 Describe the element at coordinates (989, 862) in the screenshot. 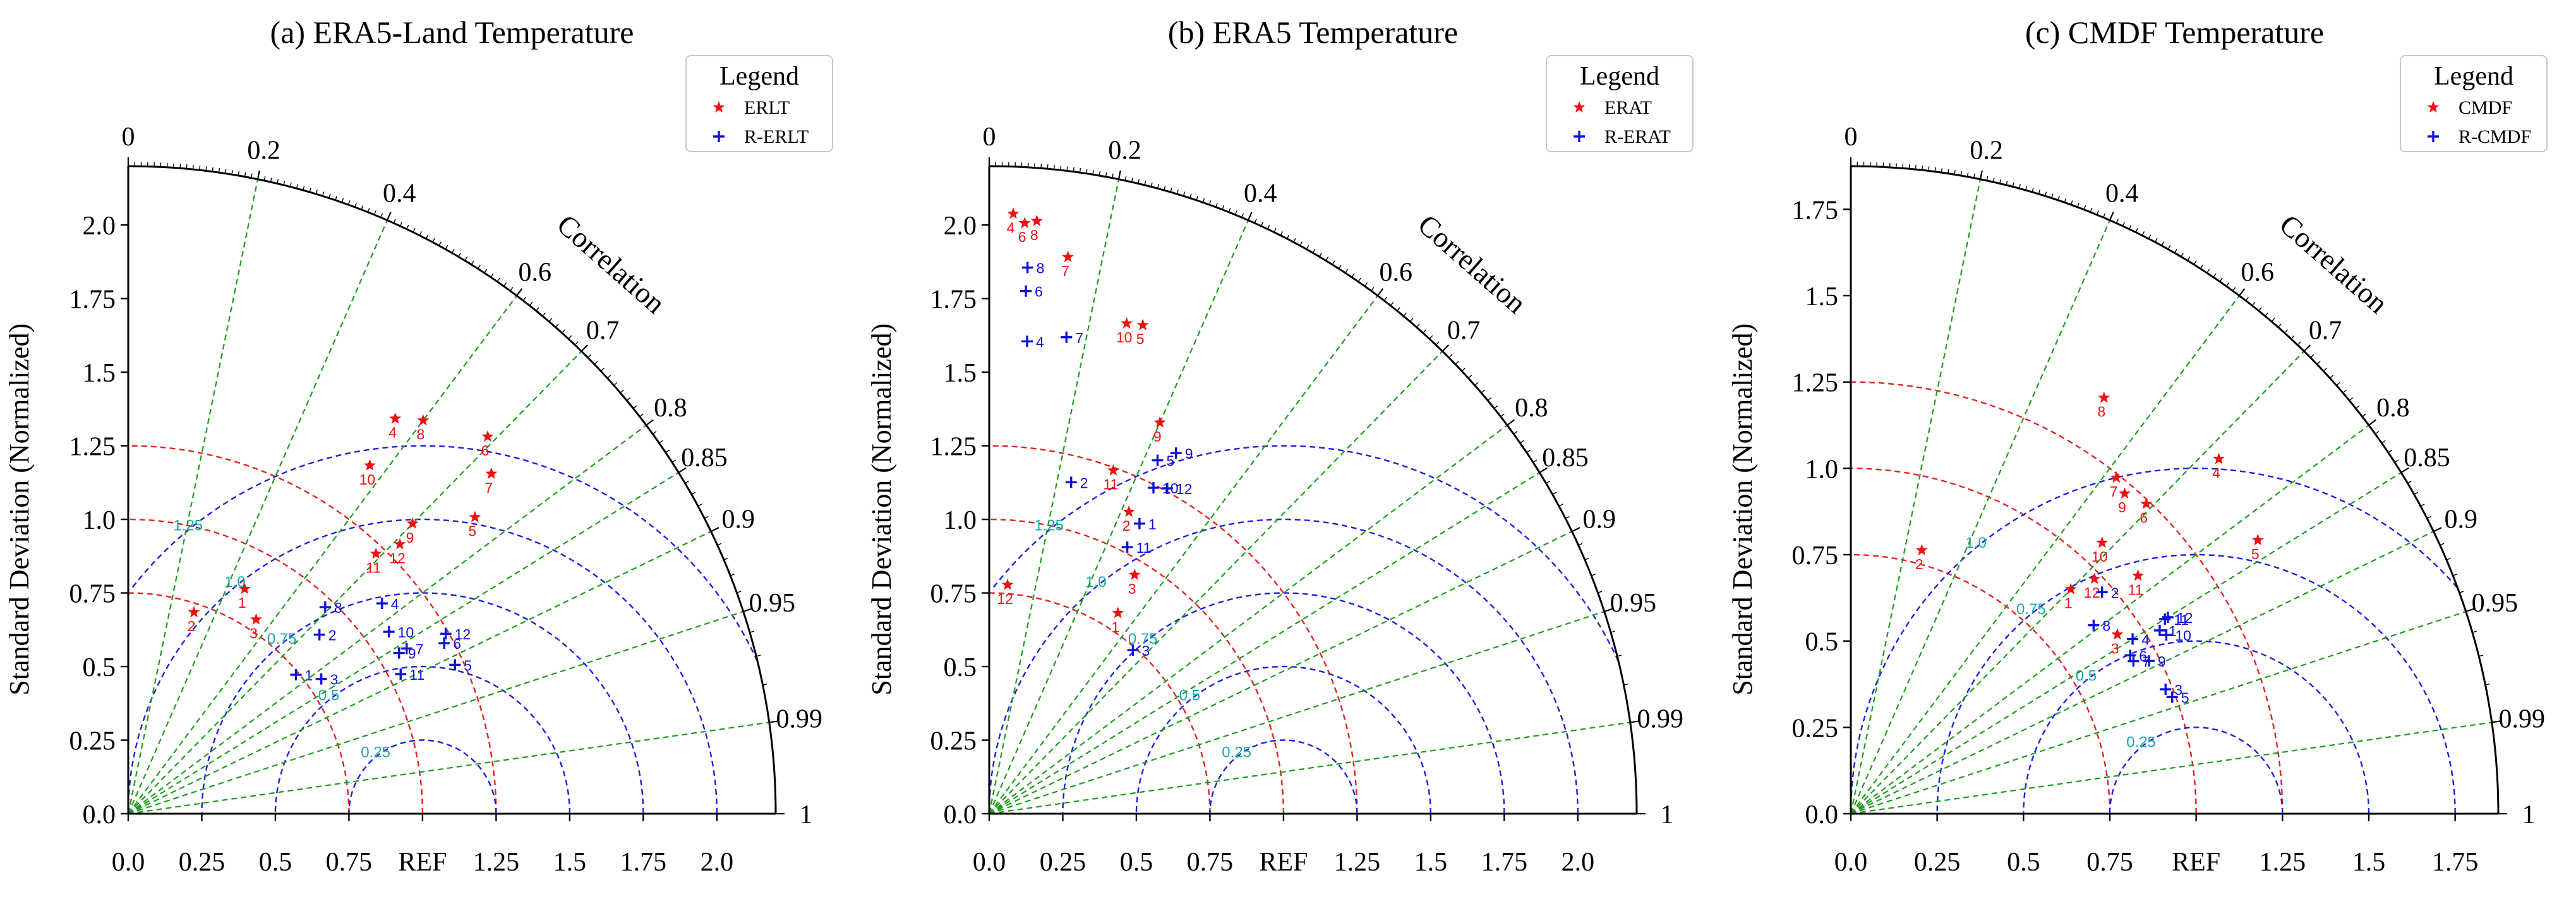

I see `x-tick-label-0: 0.0` at that location.